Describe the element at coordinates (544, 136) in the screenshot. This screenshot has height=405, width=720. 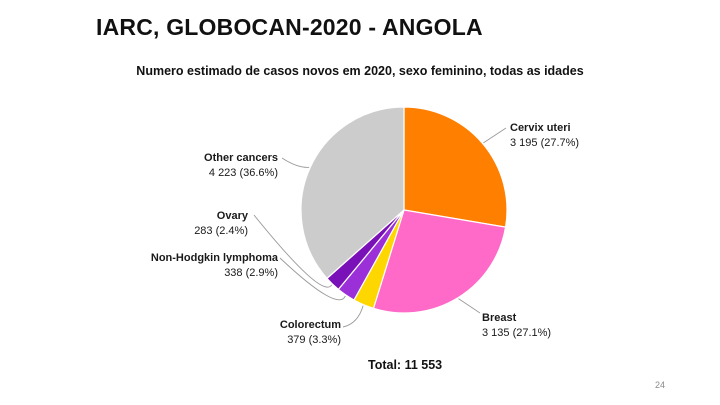
I see `slice-label-cervix-uteri: Cervix uteri 3 195 (27.7%)` at that location.